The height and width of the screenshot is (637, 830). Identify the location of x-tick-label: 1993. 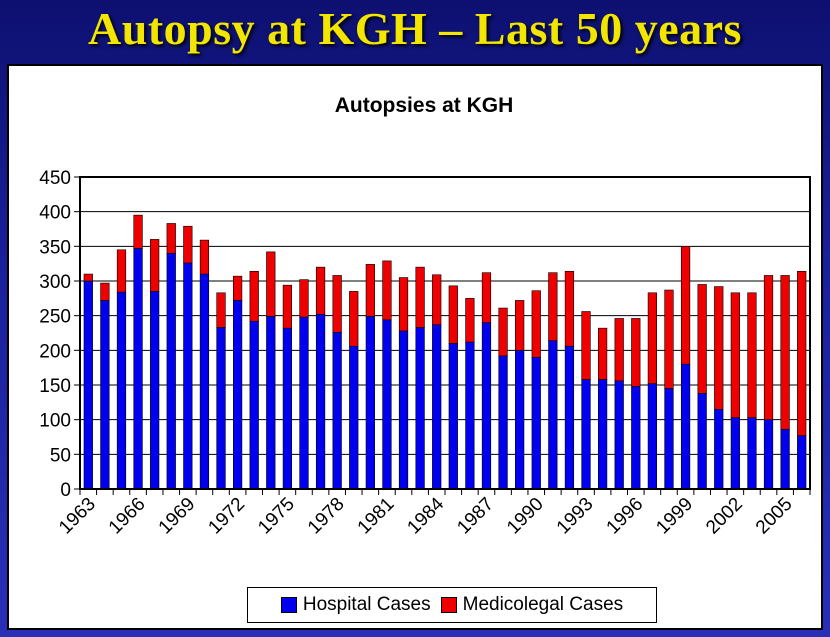
(575, 516).